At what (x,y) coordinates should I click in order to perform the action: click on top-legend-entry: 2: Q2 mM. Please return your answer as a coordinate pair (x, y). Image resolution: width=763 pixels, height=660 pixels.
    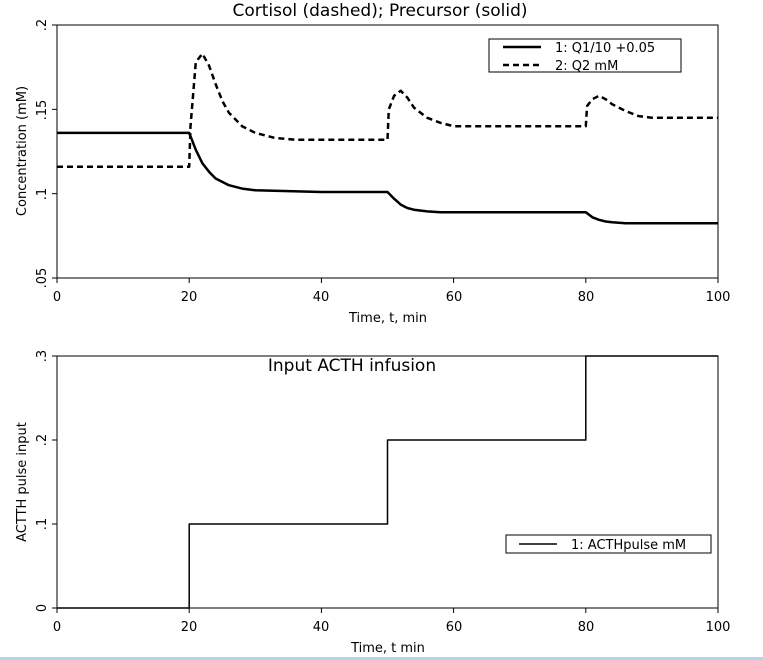
    Looking at the image, I should click on (586, 66).